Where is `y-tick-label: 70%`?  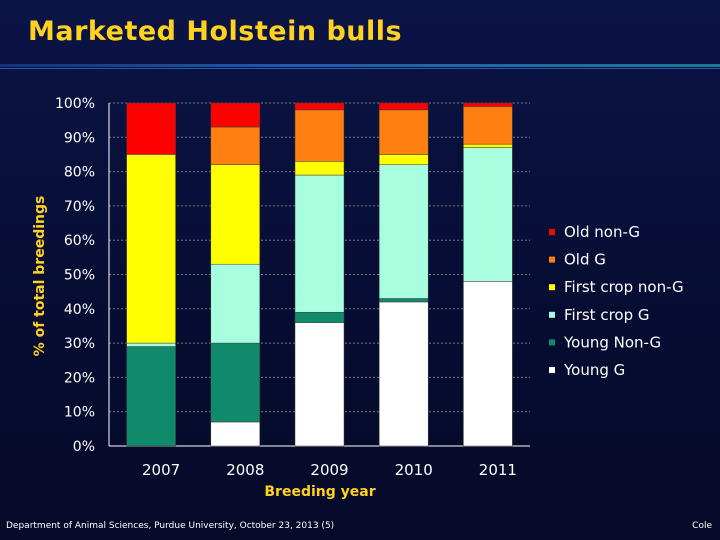 y-tick-label: 70% is located at coordinates (79, 207).